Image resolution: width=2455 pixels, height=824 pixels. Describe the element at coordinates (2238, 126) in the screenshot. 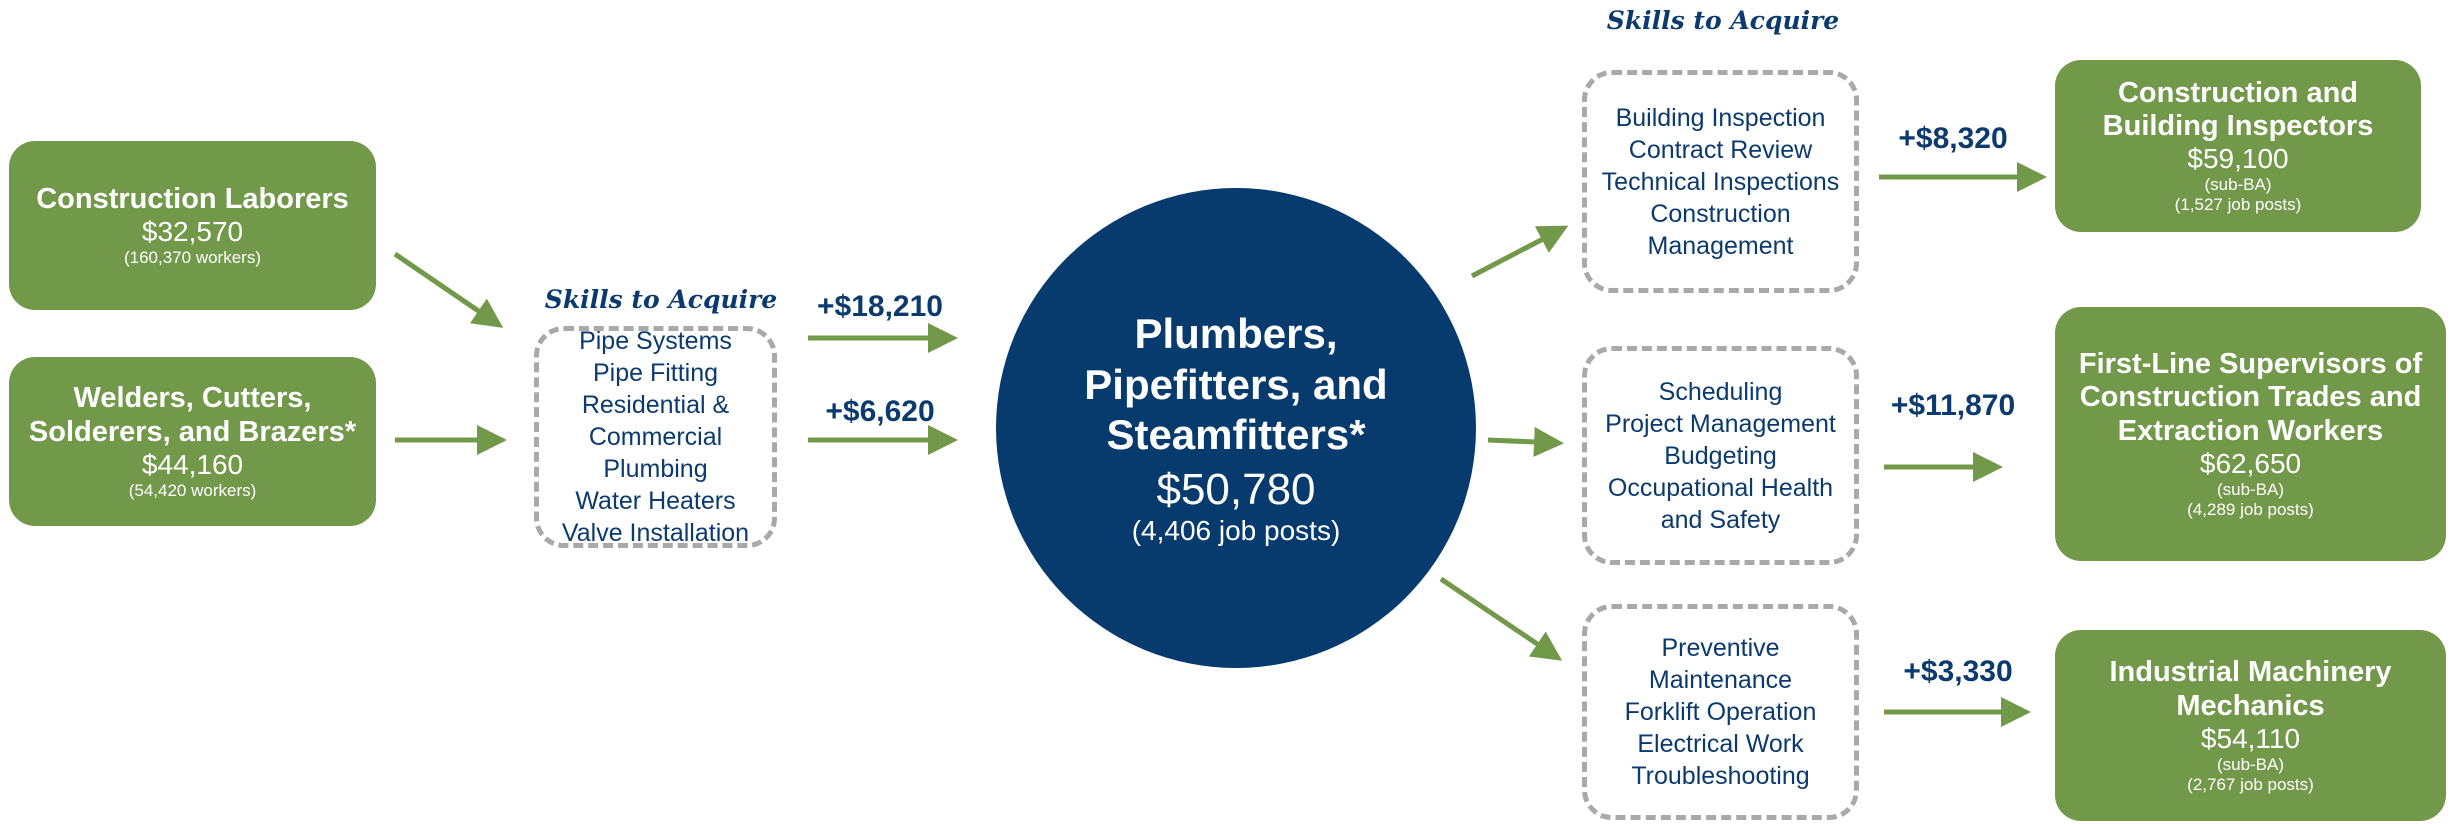

I see `job-title: Building Inspectors` at that location.